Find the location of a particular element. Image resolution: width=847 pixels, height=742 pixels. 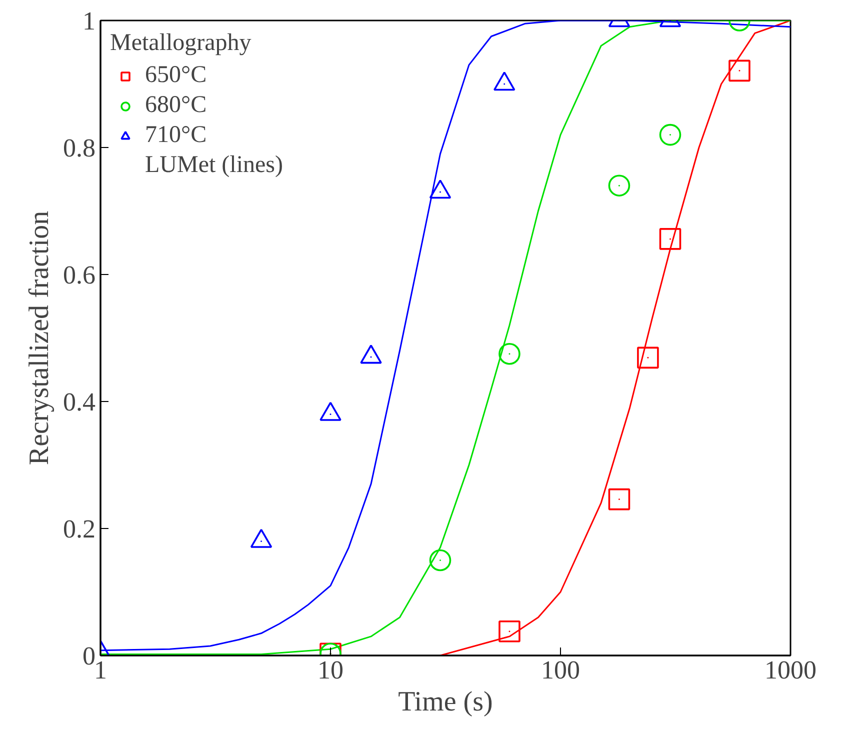

x-tick-label: 1000 is located at coordinates (790, 670).